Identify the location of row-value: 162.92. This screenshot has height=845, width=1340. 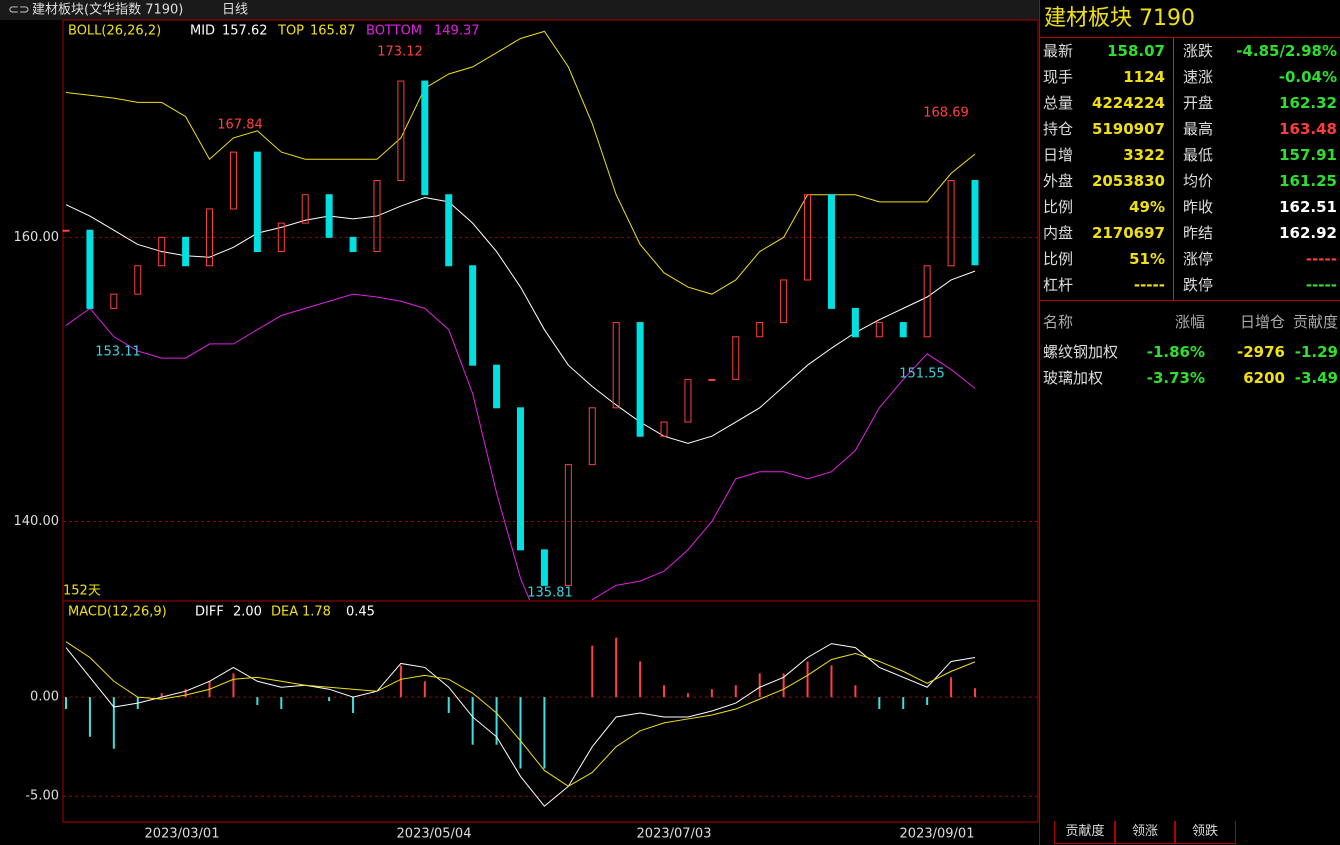
(1308, 233).